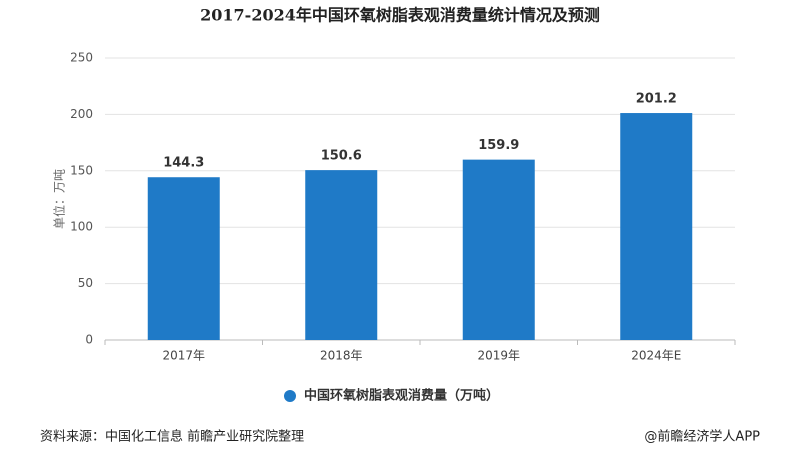 This screenshot has height=460, width=800. What do you see at coordinates (89, 340) in the screenshot?
I see `y-tick-label: 0` at bounding box center [89, 340].